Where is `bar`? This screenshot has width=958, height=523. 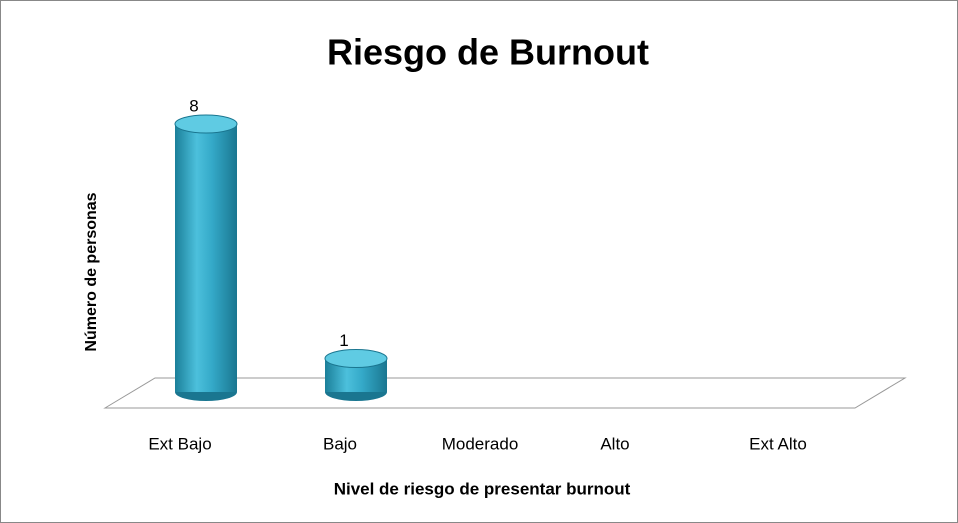
bar is located at coordinates (206, 258).